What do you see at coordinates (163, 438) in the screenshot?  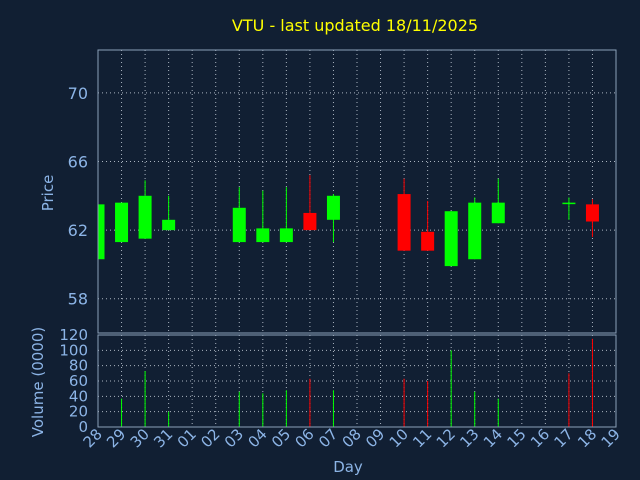 I see `day-tick-label: 31` at bounding box center [163, 438].